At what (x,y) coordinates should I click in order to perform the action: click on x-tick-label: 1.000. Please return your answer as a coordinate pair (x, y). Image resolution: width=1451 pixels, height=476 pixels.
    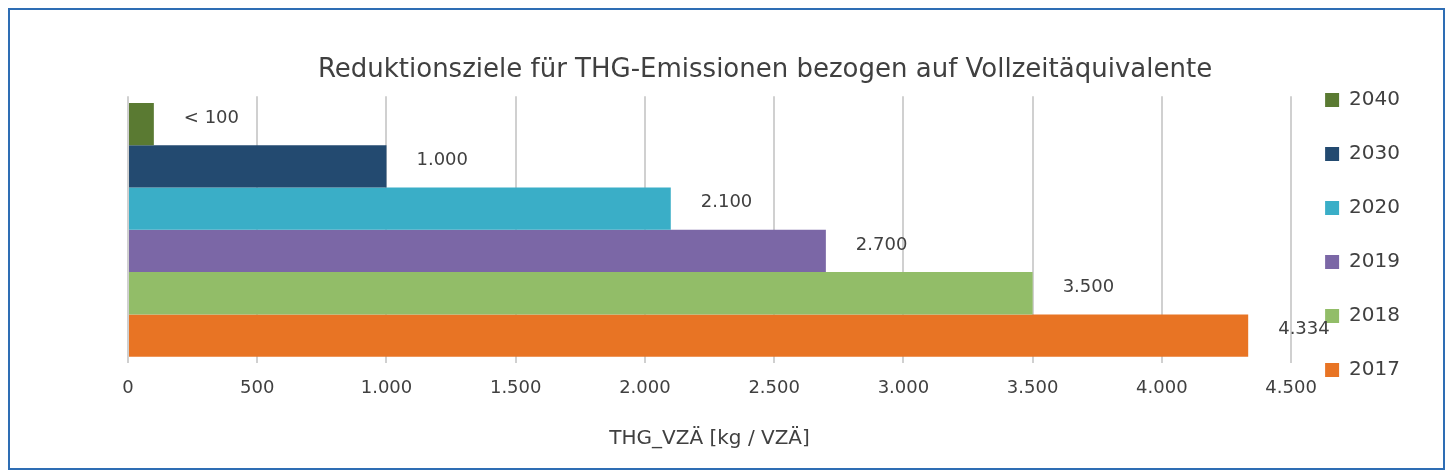
    Looking at the image, I should click on (386, 386).